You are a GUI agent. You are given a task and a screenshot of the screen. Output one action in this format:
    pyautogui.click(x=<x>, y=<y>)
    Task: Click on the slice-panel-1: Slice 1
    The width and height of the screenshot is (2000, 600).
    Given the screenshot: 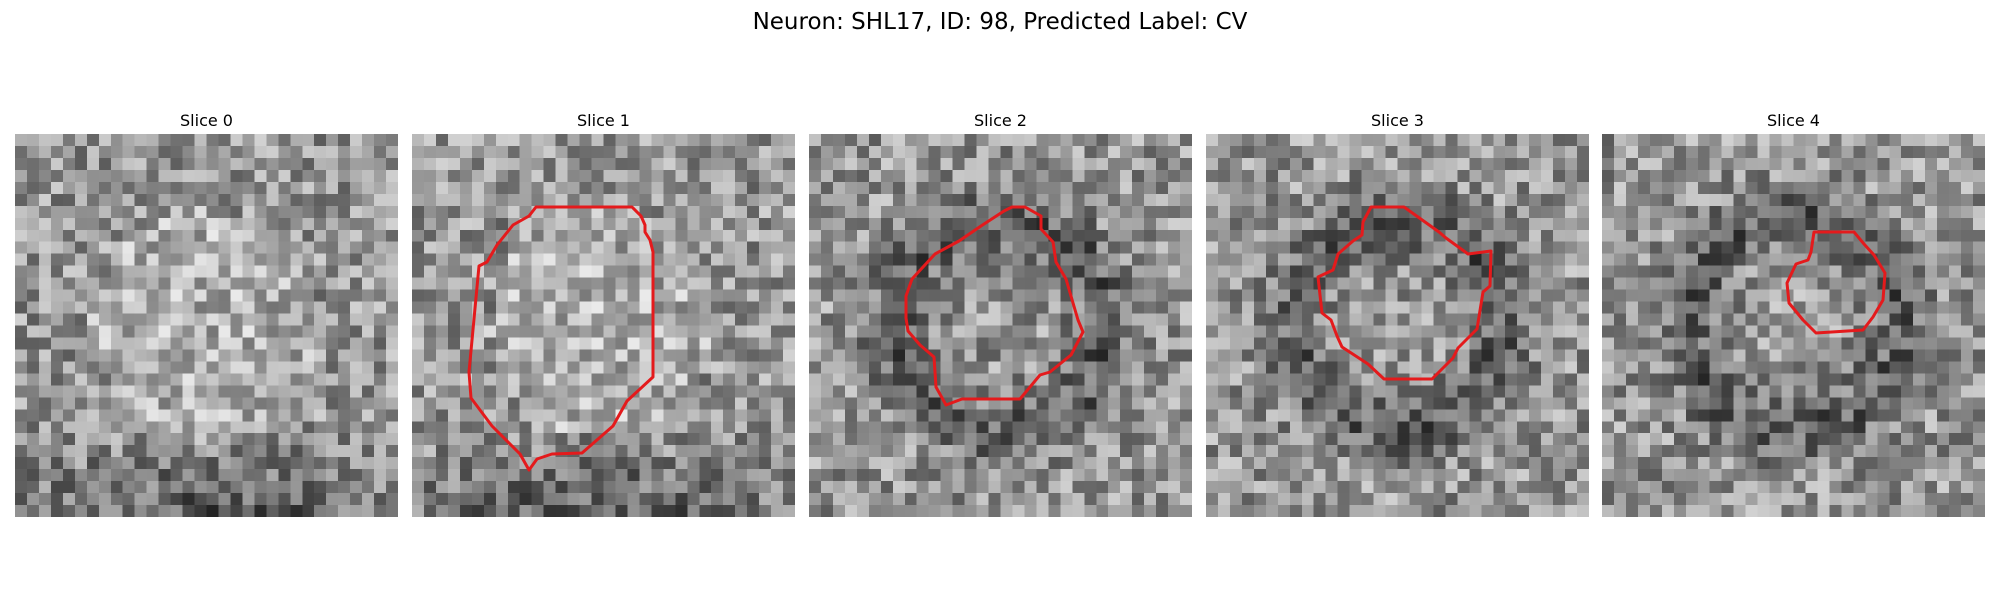 What is the action you would take?
    pyautogui.click(x=603, y=312)
    